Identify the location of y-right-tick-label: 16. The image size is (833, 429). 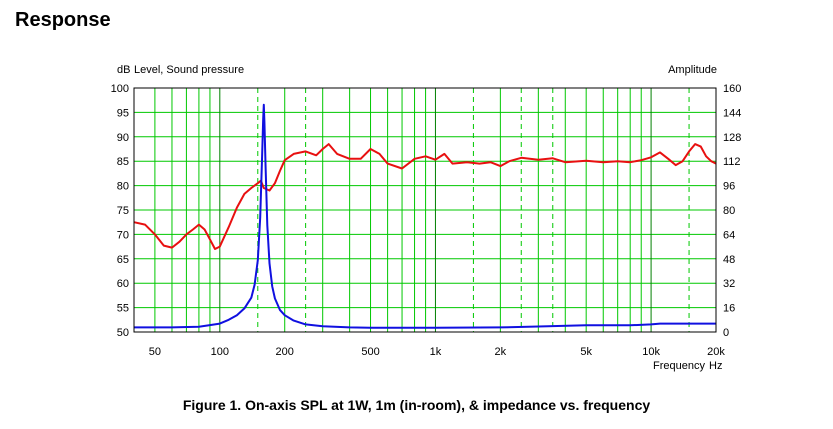
(729, 309).